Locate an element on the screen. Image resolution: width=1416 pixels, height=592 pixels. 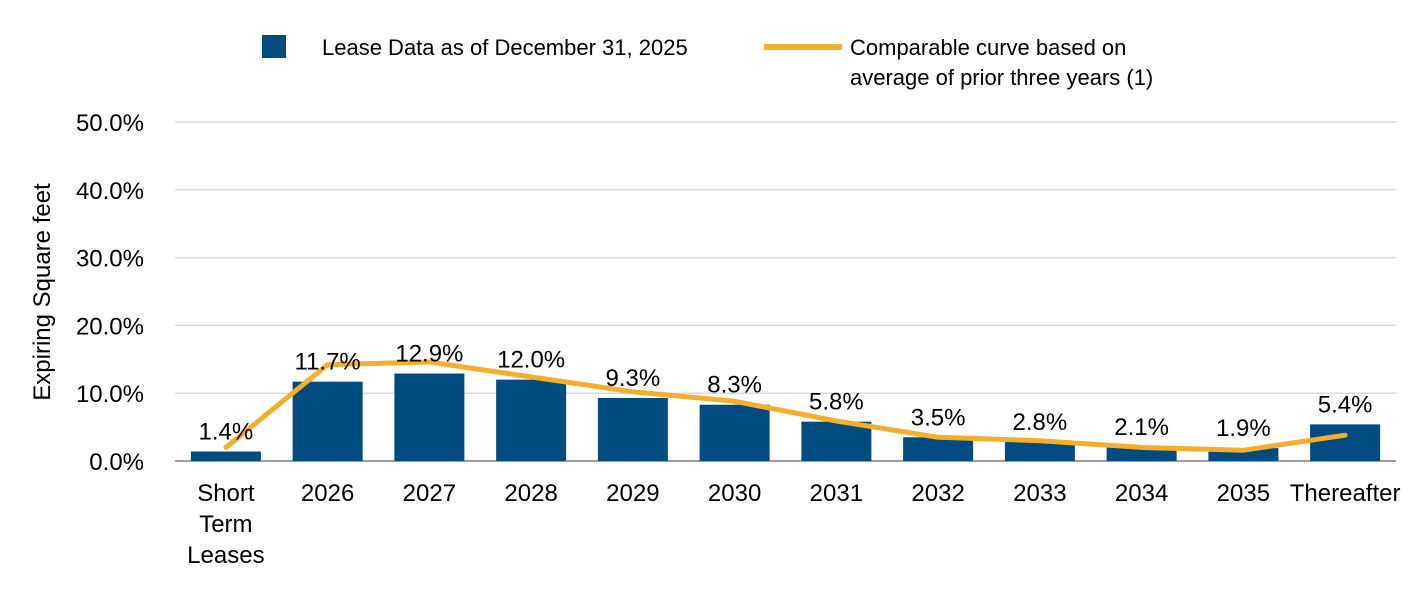
x-category-label: 2030 is located at coordinates (734, 493).